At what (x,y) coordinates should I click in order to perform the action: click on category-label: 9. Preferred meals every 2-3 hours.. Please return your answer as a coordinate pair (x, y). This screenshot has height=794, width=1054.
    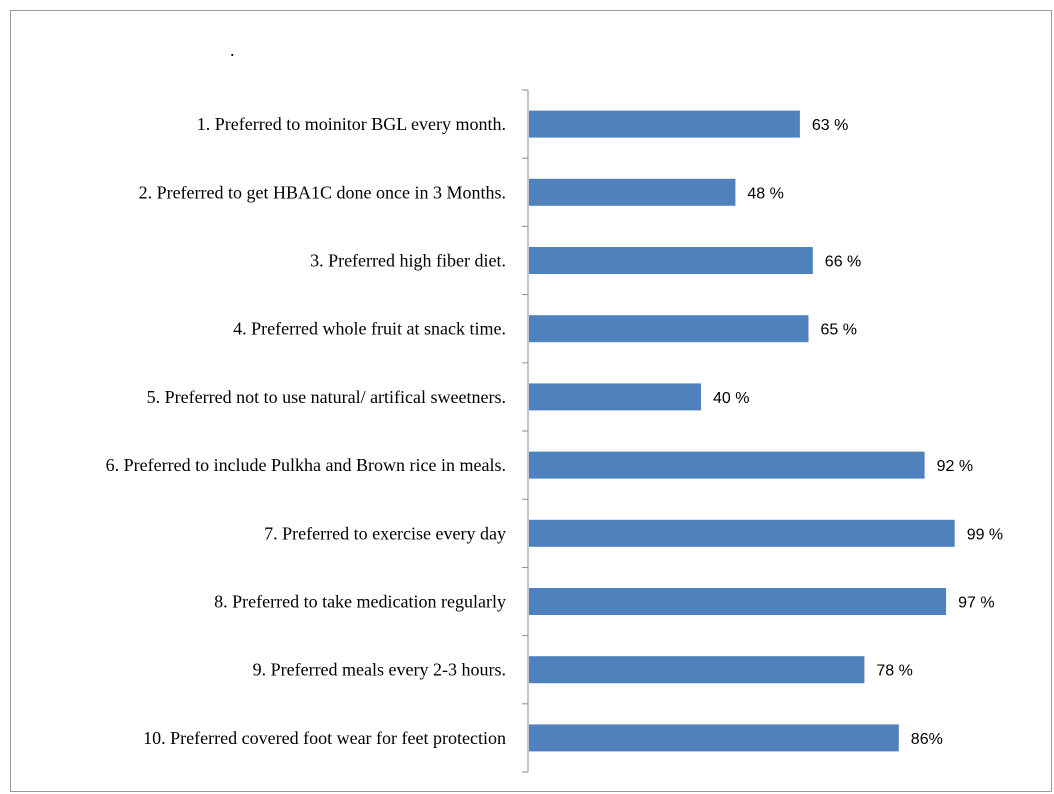
    Looking at the image, I should click on (379, 670).